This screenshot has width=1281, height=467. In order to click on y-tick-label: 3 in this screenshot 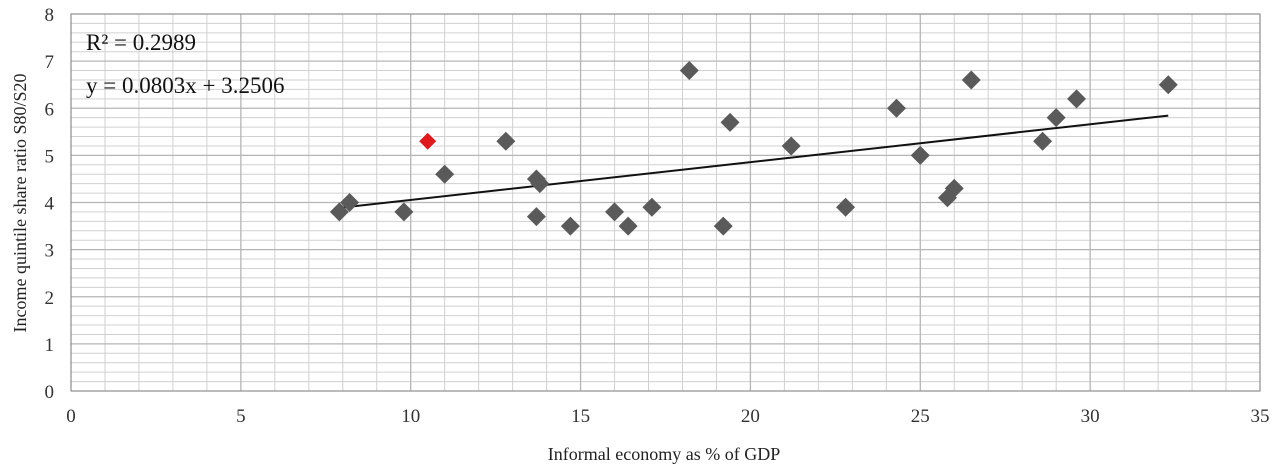, I will do `click(50, 251)`.